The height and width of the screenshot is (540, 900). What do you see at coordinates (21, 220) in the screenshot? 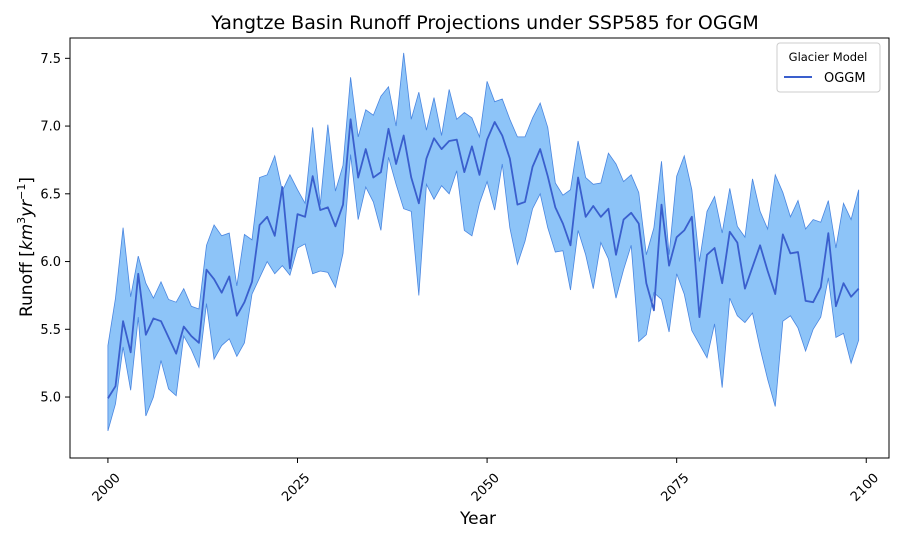
I see `y-label-sup3: 3` at bounding box center [21, 220].